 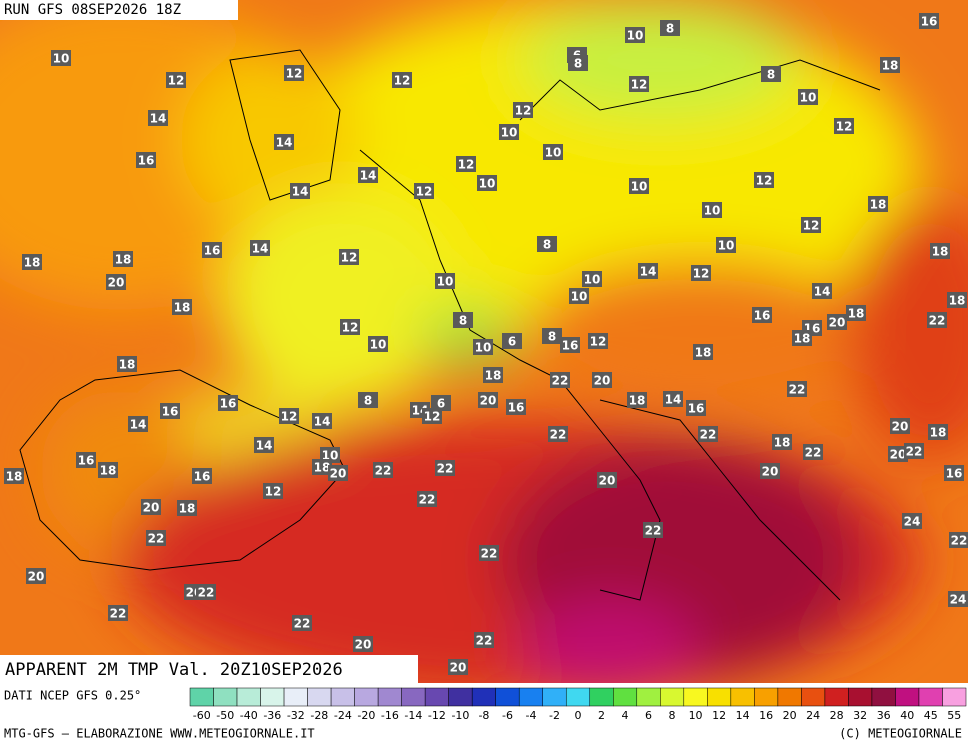 I want to click on colorbar-label: -4, so click(x=530, y=715).